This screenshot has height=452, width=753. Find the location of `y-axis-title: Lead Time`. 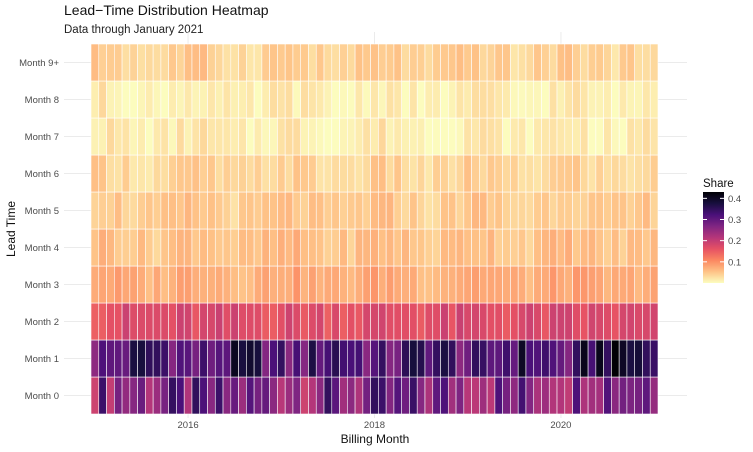

y-axis-title: Lead Time is located at coordinates (11, 229).